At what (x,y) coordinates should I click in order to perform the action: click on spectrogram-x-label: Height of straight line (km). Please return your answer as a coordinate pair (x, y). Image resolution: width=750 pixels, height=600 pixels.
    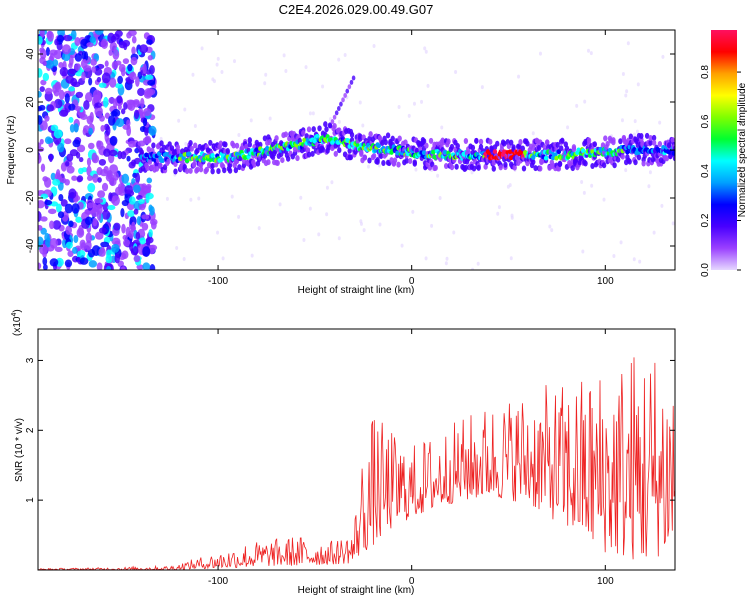
    Looking at the image, I should click on (356, 290).